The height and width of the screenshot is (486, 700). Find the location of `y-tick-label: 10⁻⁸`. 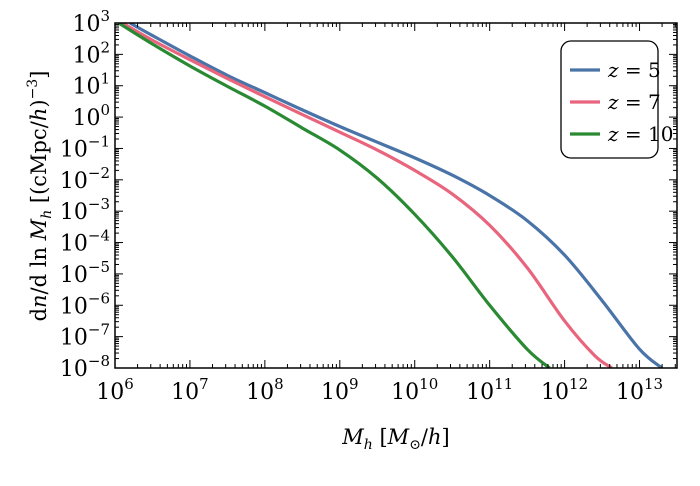

y-tick-label: 10⁻⁸ is located at coordinates (85, 367).